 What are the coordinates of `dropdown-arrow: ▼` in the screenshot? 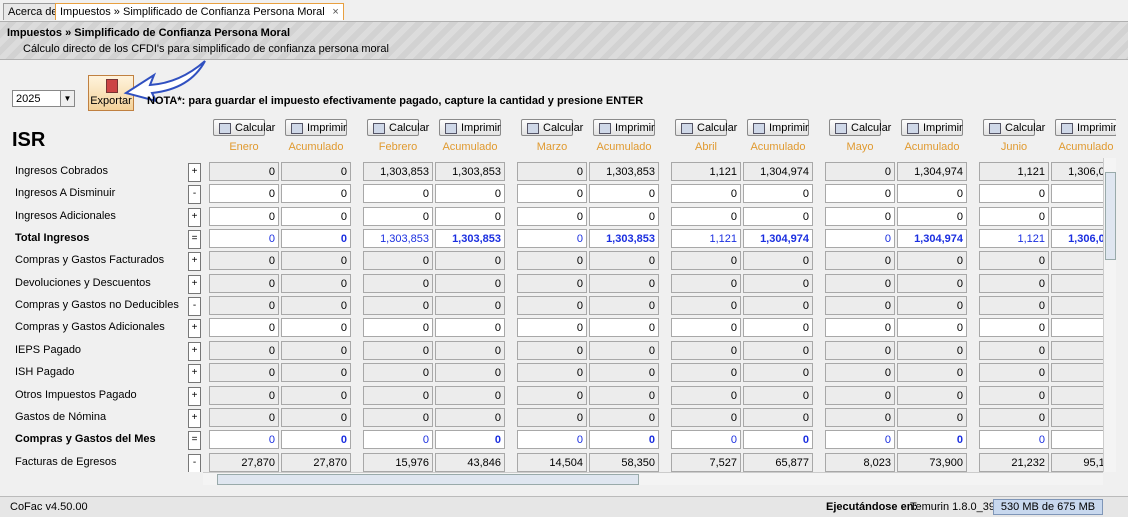 It's located at (67, 98).